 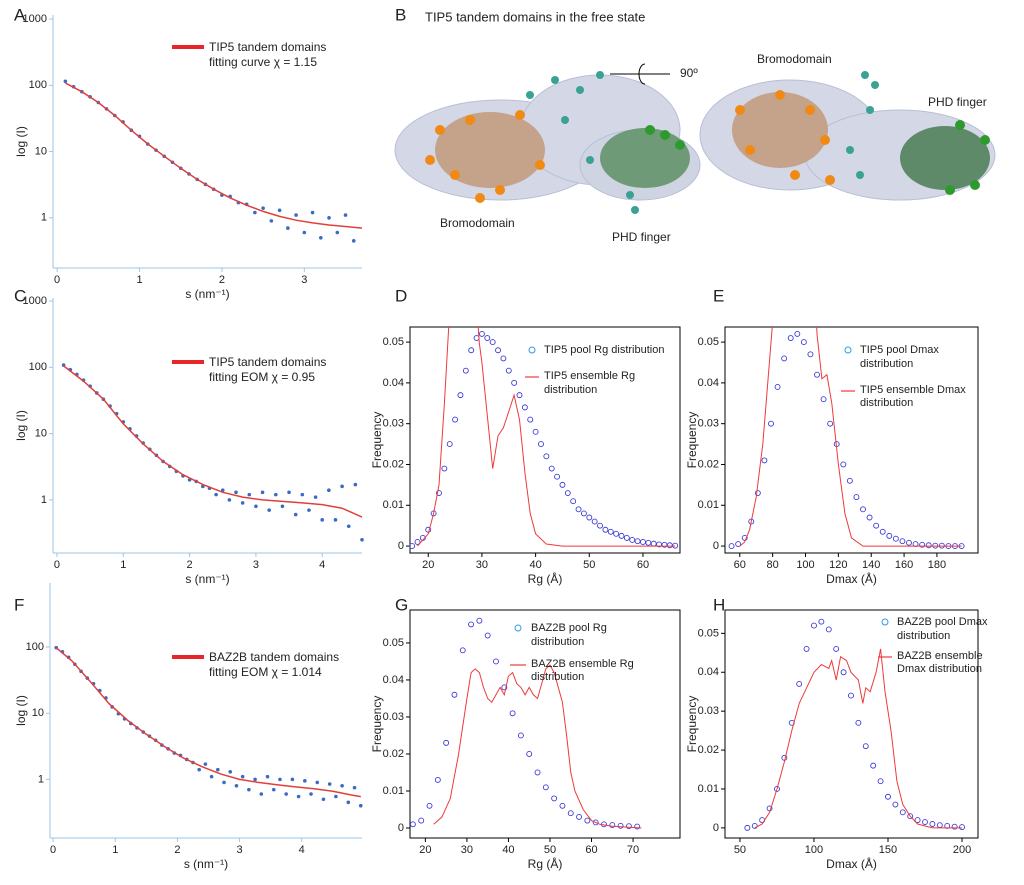 What do you see at coordinates (545, 863) in the screenshot?
I see `x-axis-label: Rg (Å)` at bounding box center [545, 863].